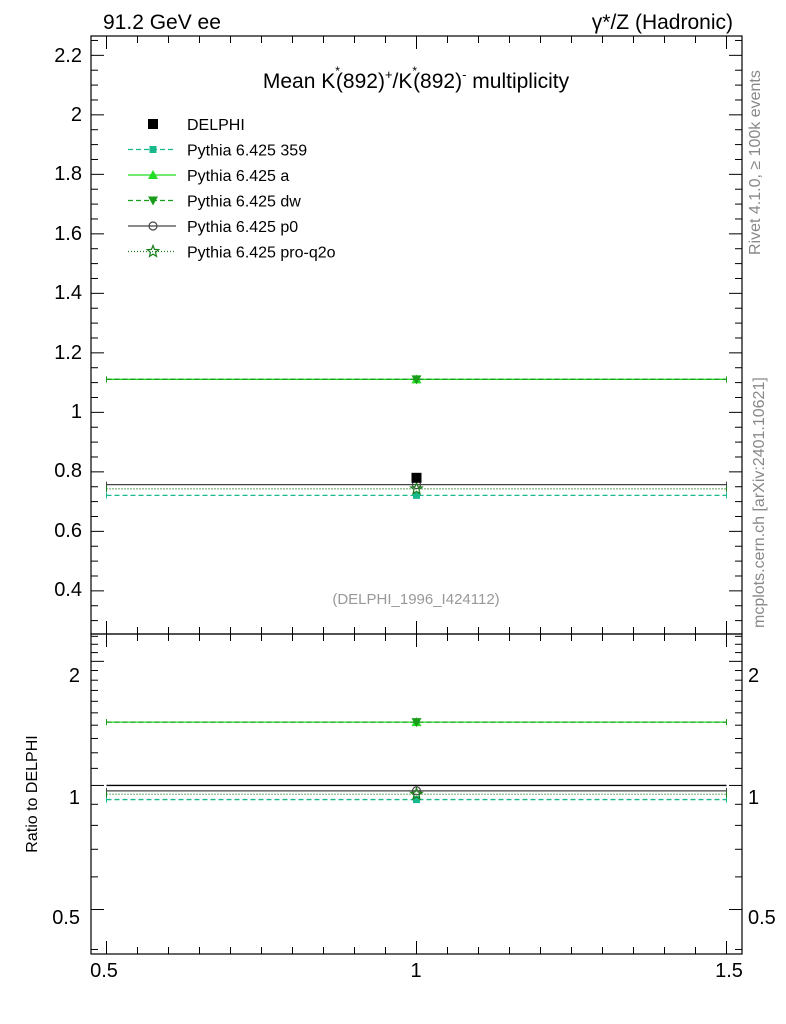 This screenshot has width=786, height=1024. I want to click on ratio-tick-left-1: 1, so click(74, 798).